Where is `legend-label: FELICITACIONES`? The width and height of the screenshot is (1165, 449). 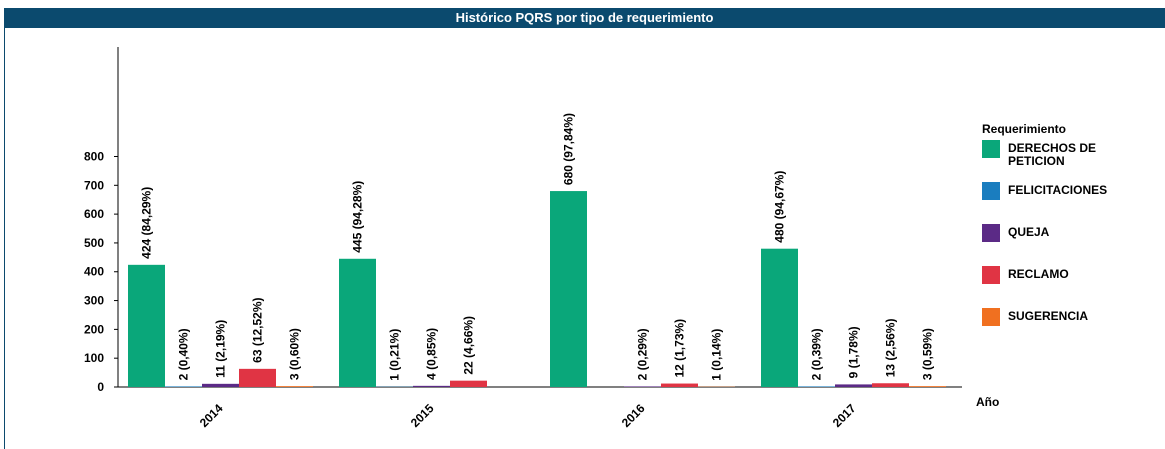
legend-label: FELICITACIONES is located at coordinates (1058, 190).